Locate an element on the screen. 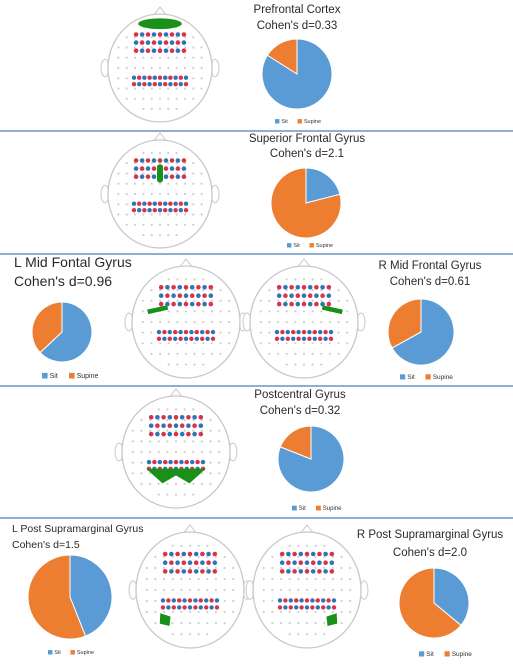  head-map is located at coordinates (160, 64).